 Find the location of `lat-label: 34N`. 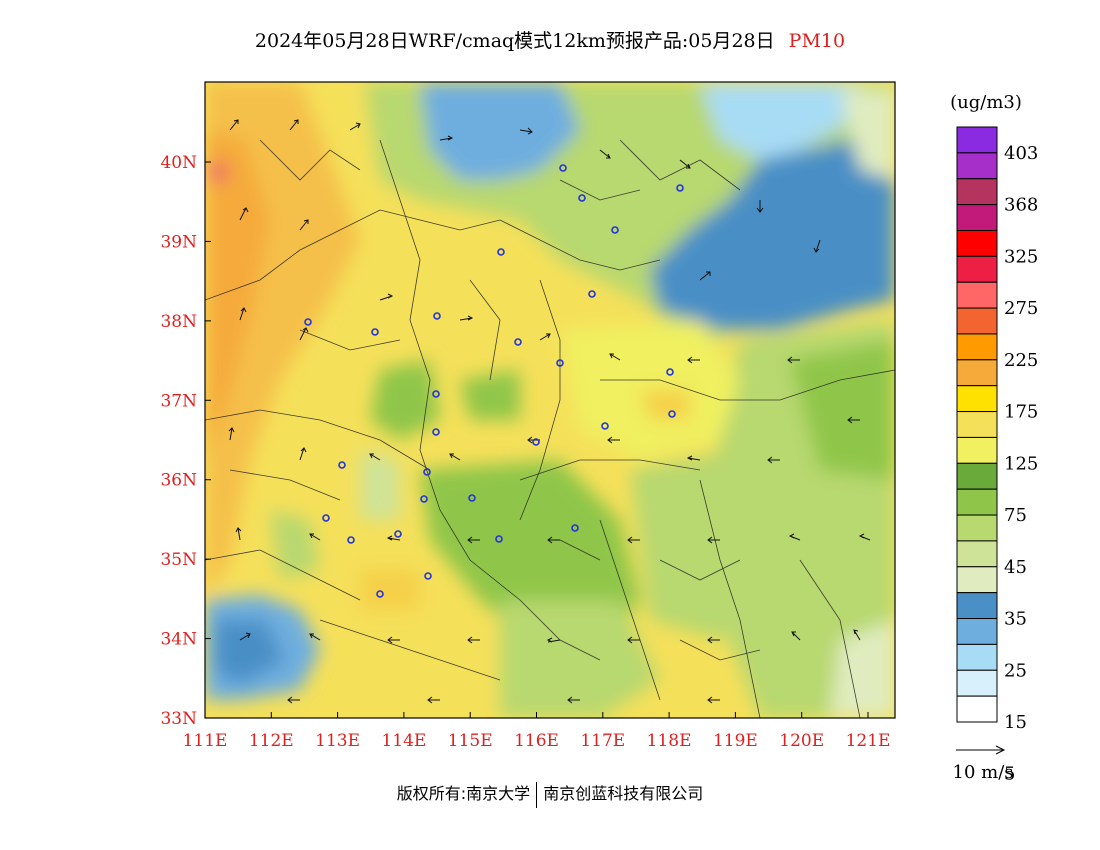

lat-label: 34N is located at coordinates (178, 640).